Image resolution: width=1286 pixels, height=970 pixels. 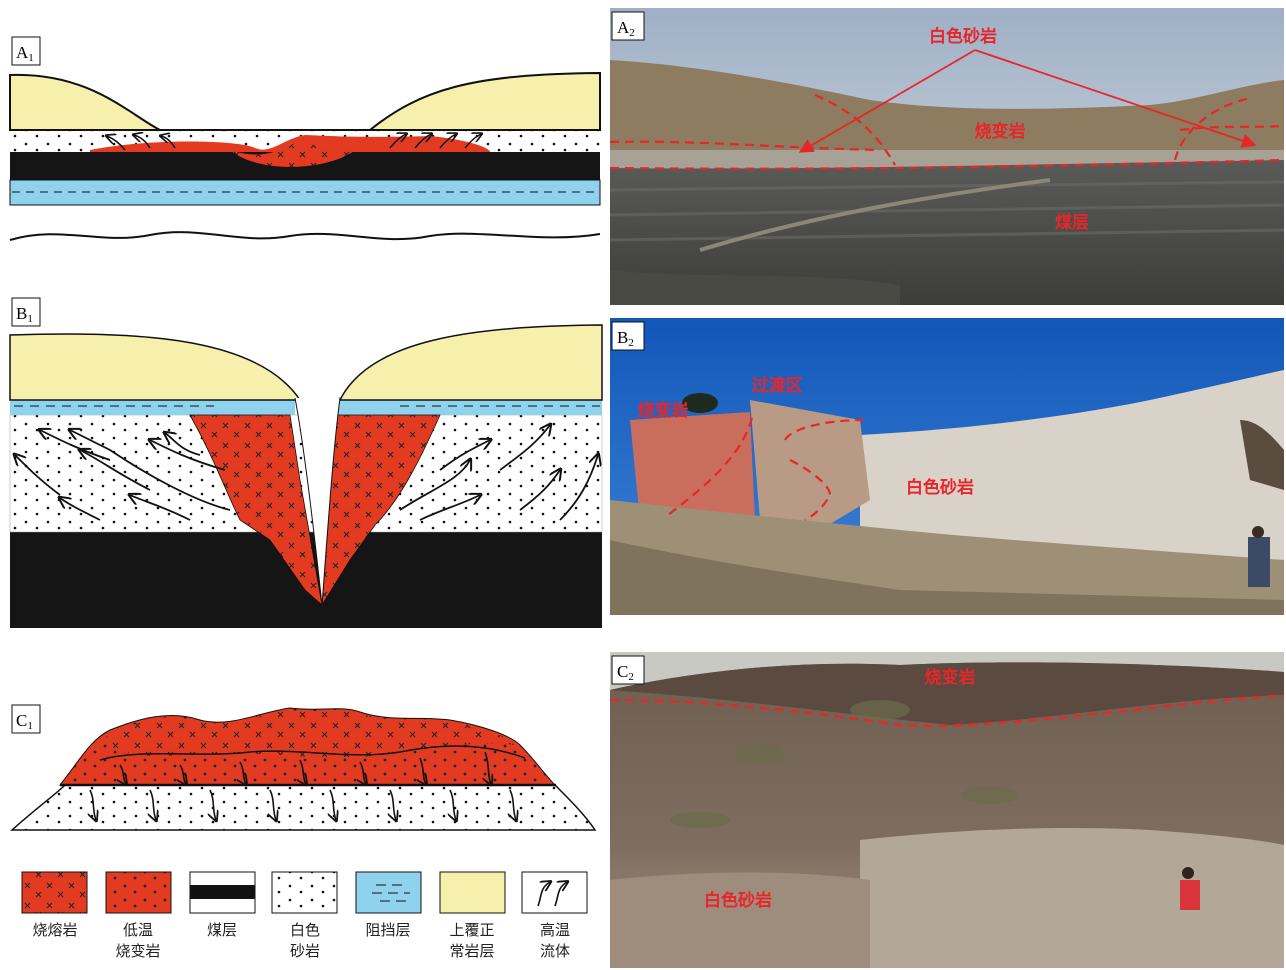 What do you see at coordinates (625, 338) in the screenshot?
I see `panel-label: B2` at bounding box center [625, 338].